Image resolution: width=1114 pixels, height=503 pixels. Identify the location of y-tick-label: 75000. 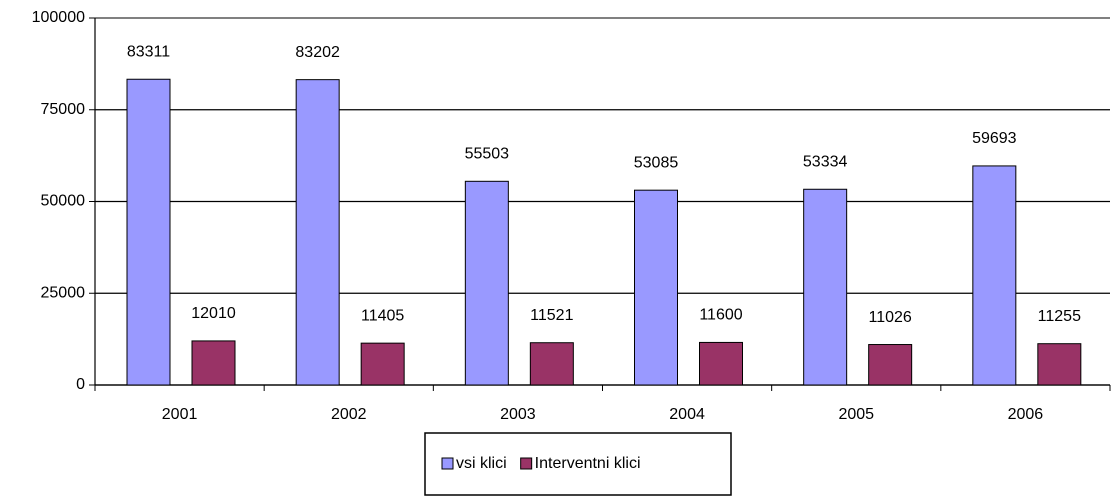
(63, 109).